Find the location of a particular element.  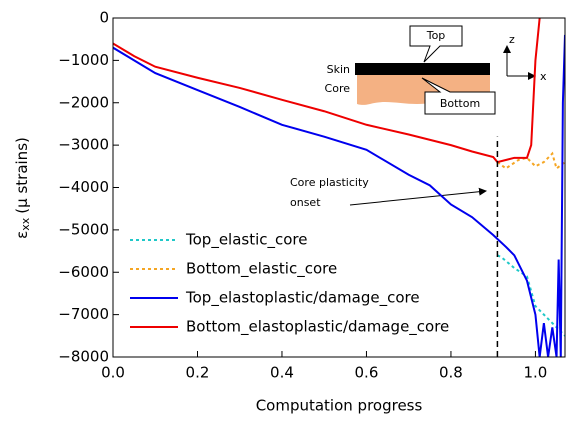

y-tick-label: −3000 is located at coordinates (83, 145).